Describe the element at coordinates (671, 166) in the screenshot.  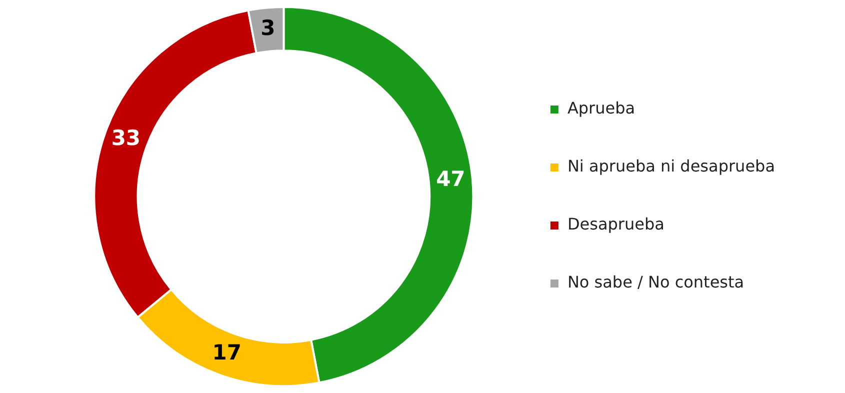
I see `legend-label: Ni aprueba ni desaprueba` at that location.